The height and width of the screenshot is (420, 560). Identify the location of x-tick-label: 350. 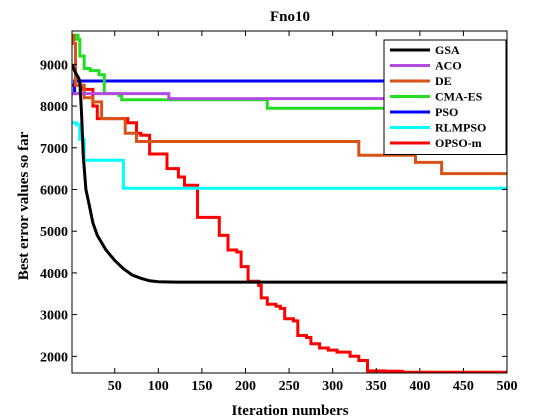
(376, 386).